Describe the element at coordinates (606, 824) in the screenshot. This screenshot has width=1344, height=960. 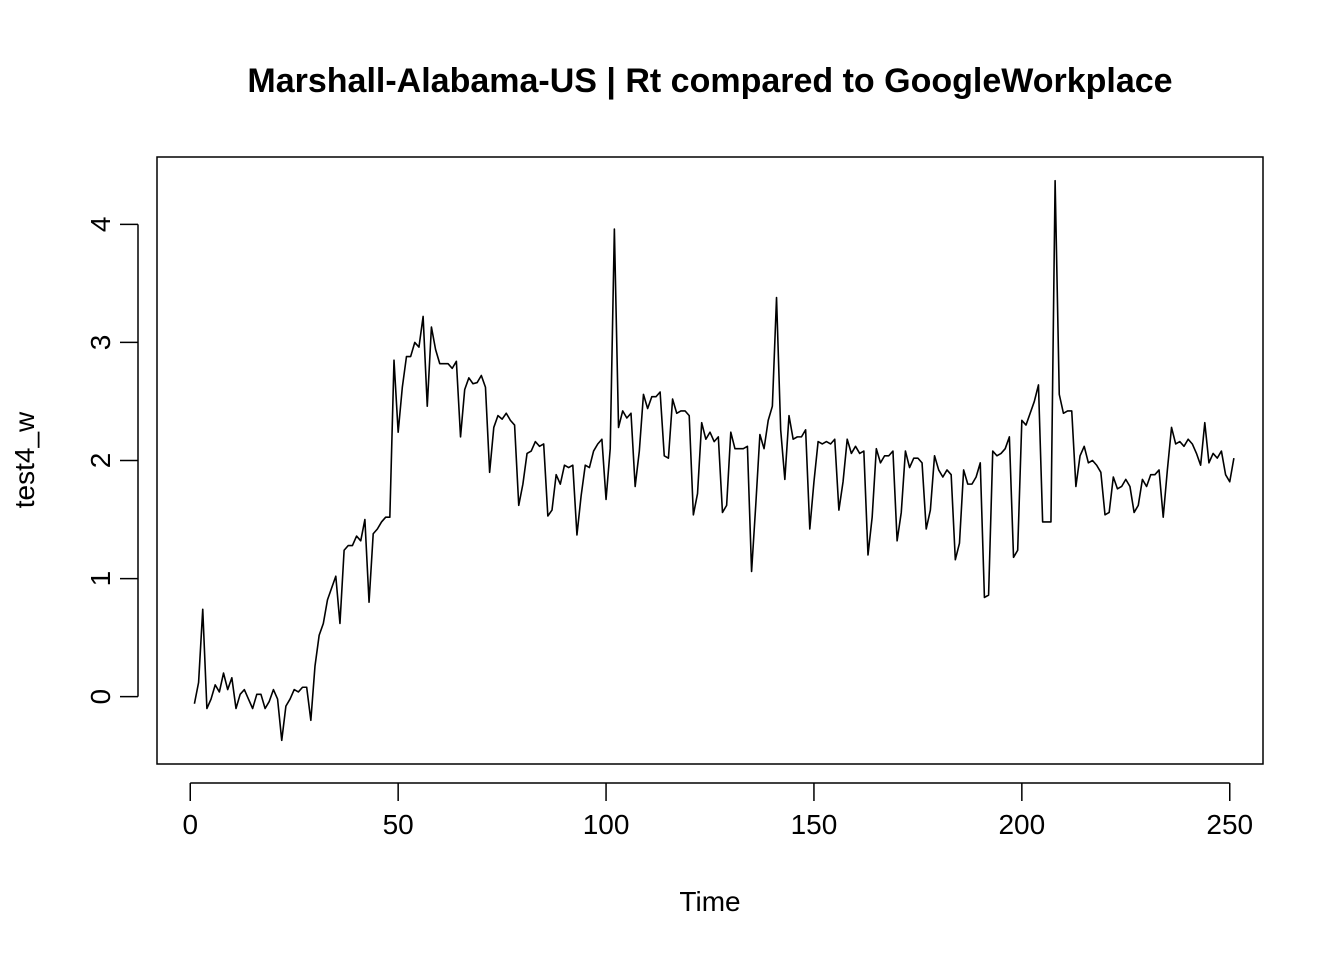
I see `x-tick-label: 100` at that location.